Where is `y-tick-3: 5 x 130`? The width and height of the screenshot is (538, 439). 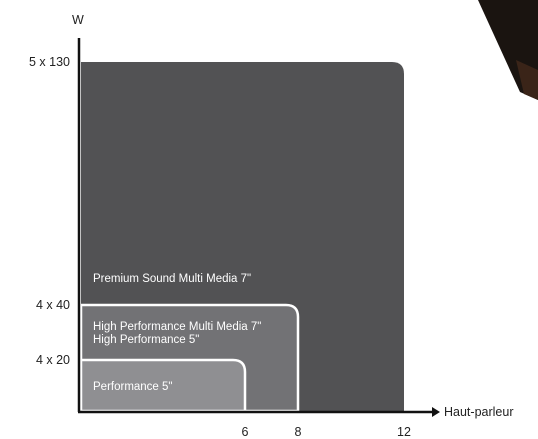 y-tick-3: 5 x 130 is located at coordinates (49, 62).